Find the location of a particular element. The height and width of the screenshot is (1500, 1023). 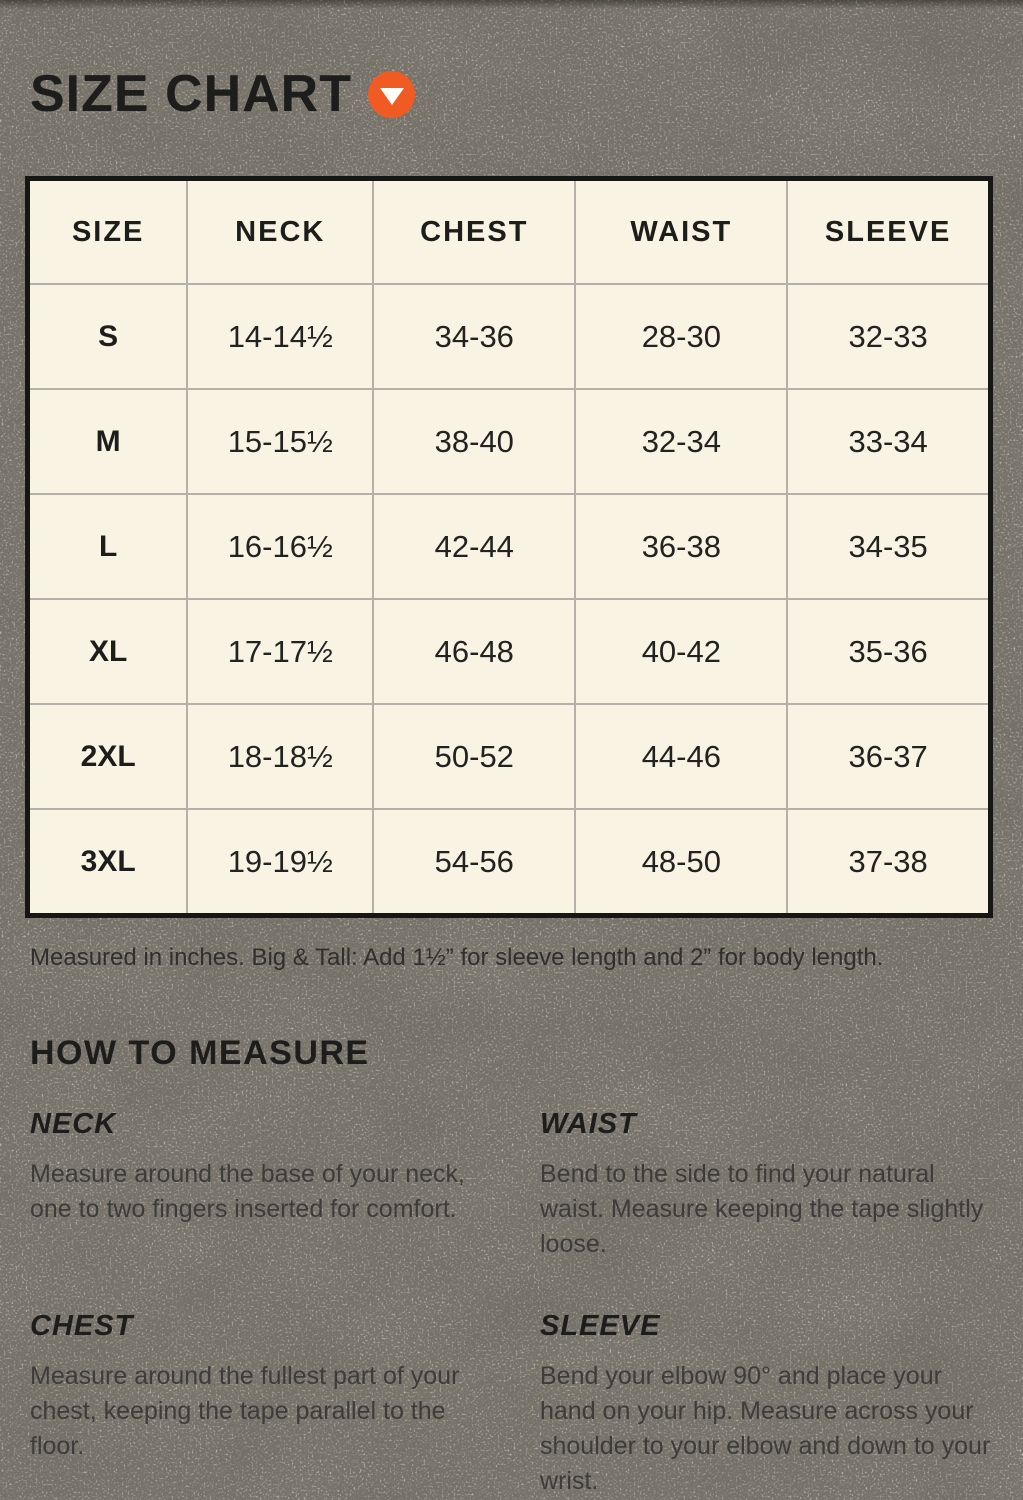

size-cell: S is located at coordinates (107, 336).